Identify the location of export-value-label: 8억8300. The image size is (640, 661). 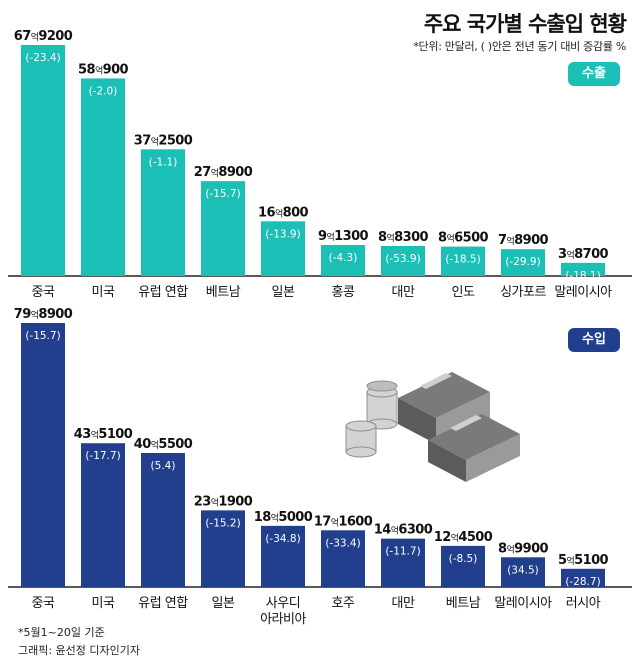
(403, 237).